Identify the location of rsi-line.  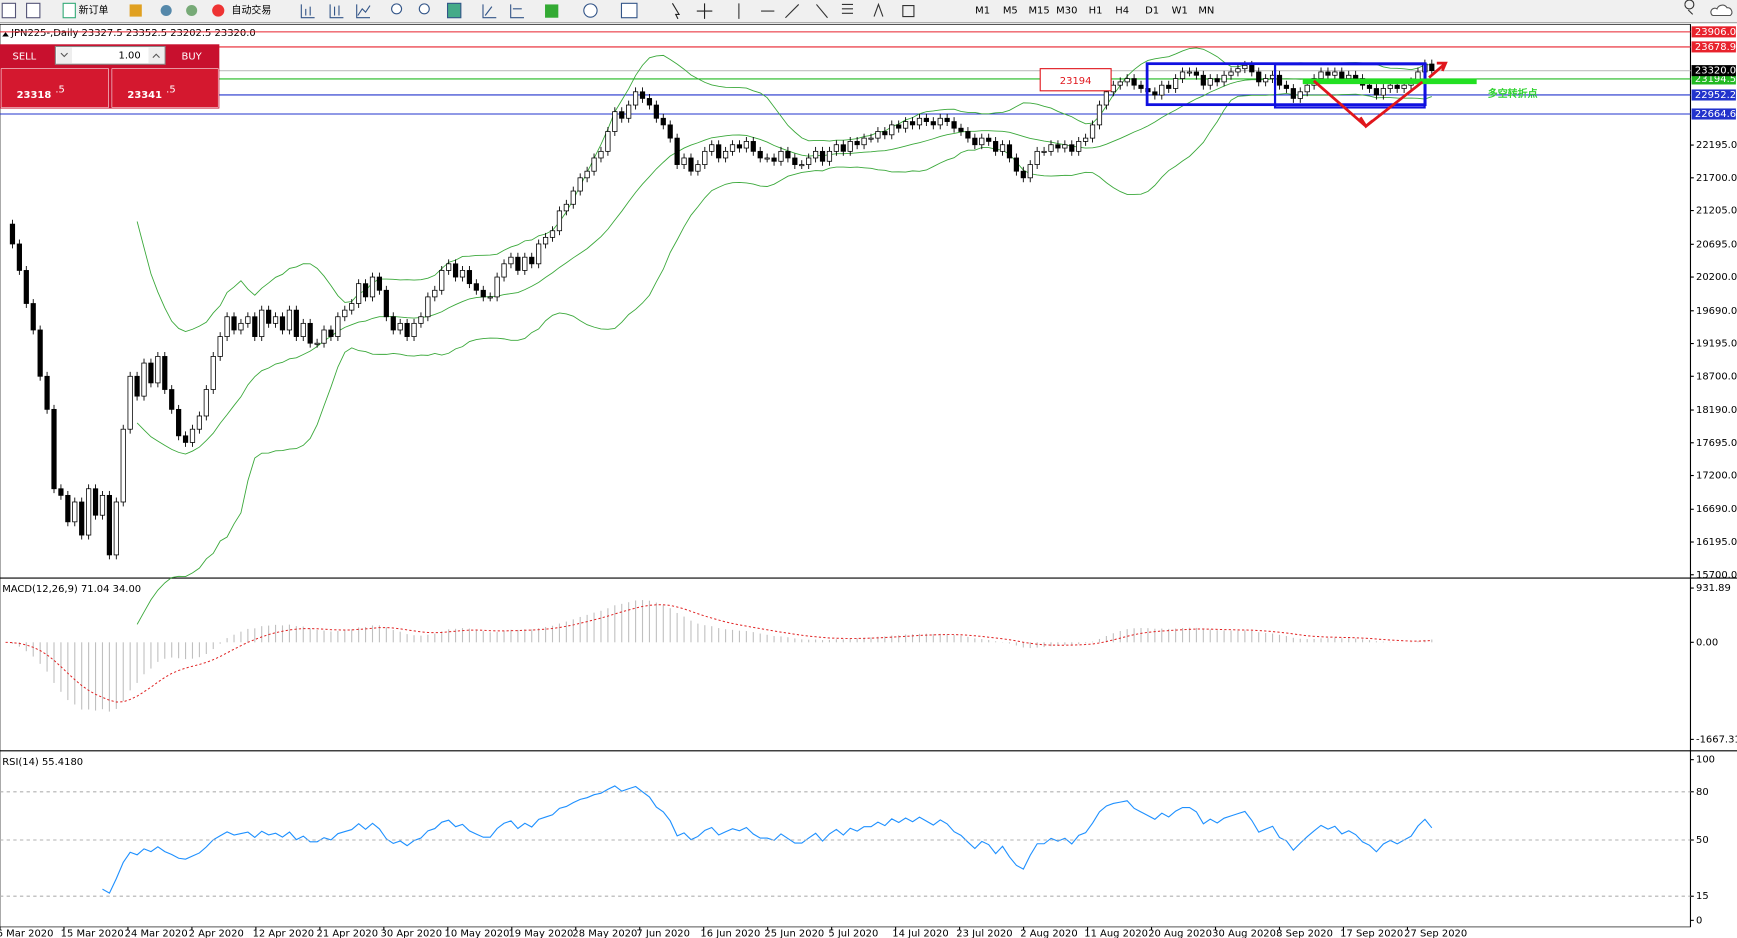
(767, 839).